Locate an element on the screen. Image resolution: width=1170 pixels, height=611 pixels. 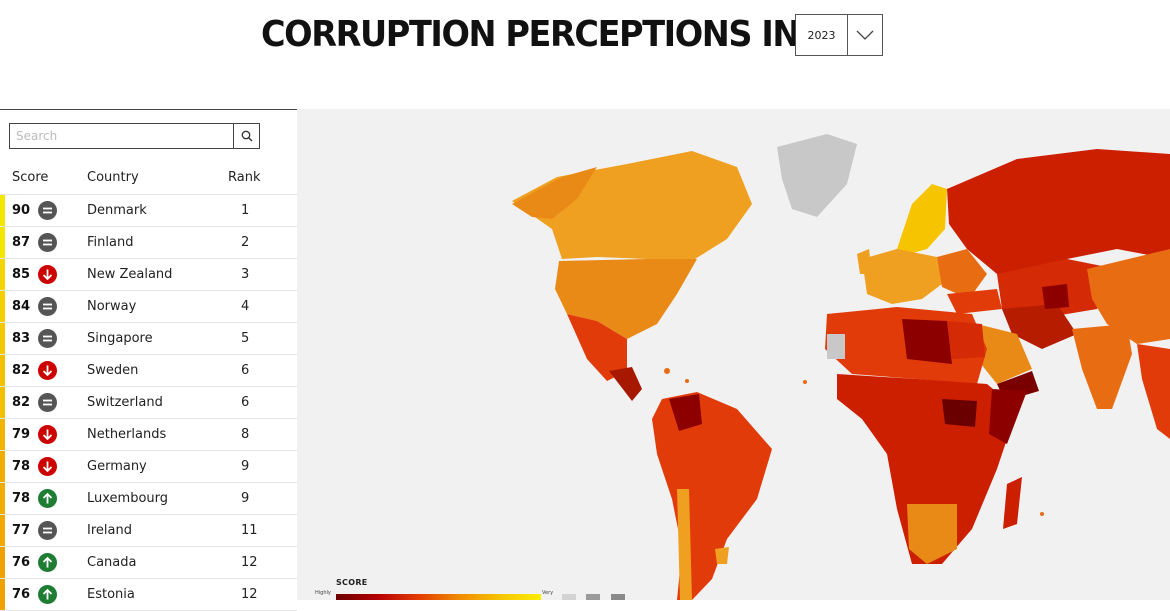
map-region-chile is located at coordinates (684, 544).